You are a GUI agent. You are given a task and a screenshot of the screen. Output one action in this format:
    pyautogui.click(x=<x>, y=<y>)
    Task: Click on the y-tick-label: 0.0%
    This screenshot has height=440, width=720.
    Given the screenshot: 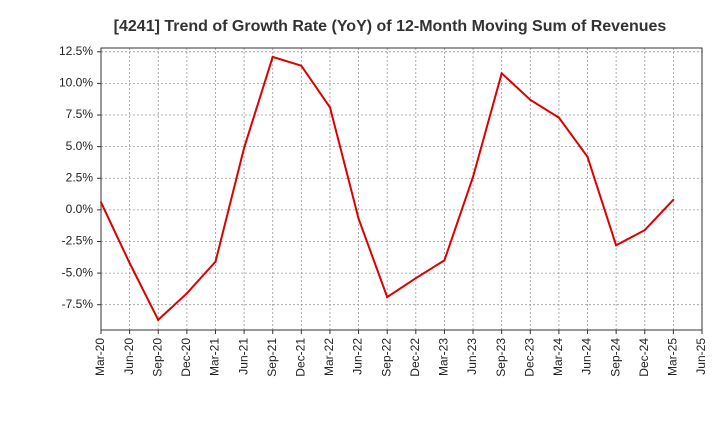 What is the action you would take?
    pyautogui.click(x=80, y=209)
    